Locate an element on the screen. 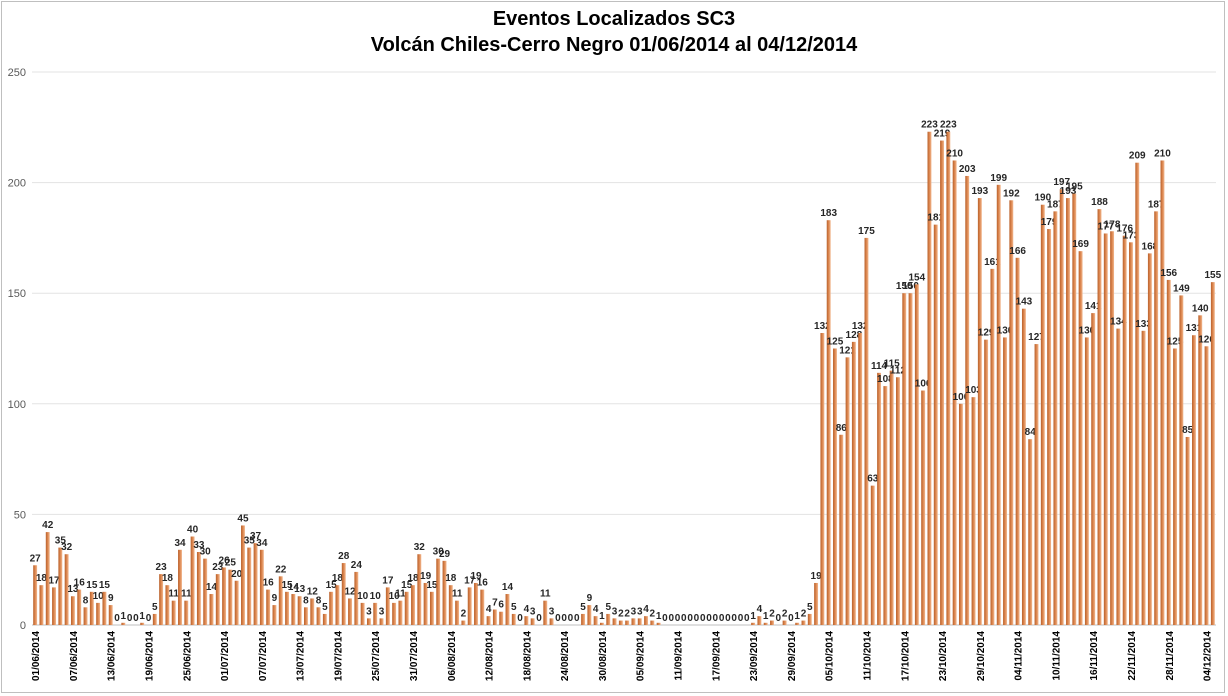  data-label: 219 is located at coordinates (942, 134).